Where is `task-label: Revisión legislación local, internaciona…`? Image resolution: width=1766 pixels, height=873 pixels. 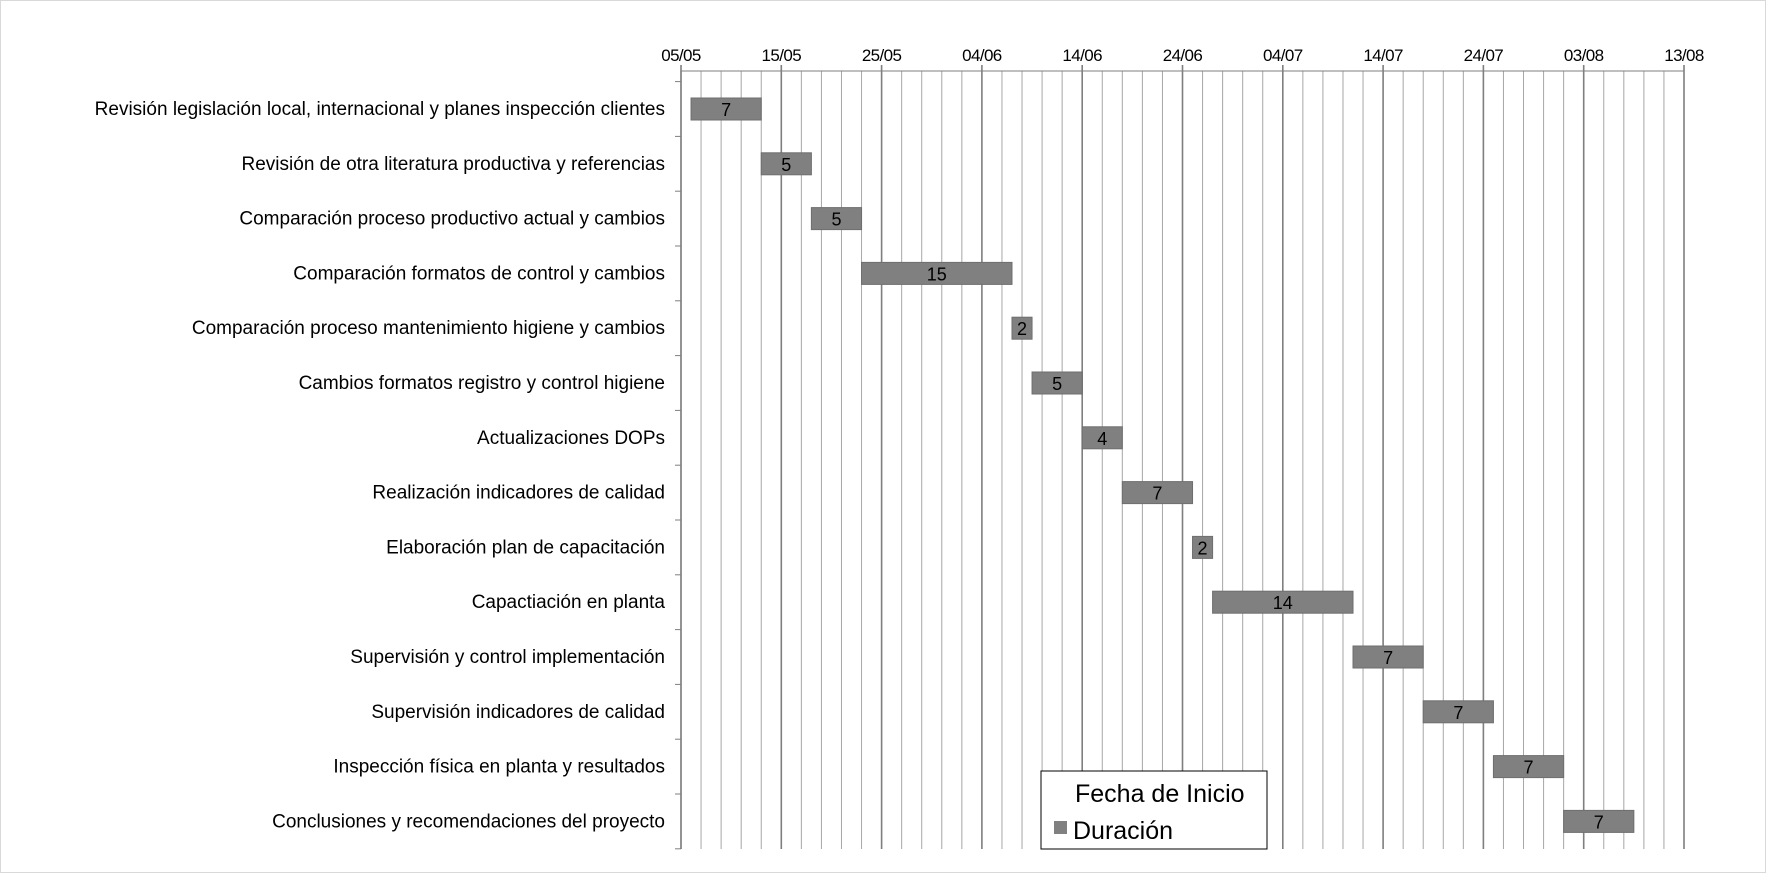
task-label: Revisión legislación local, internaciona… is located at coordinates (380, 109).